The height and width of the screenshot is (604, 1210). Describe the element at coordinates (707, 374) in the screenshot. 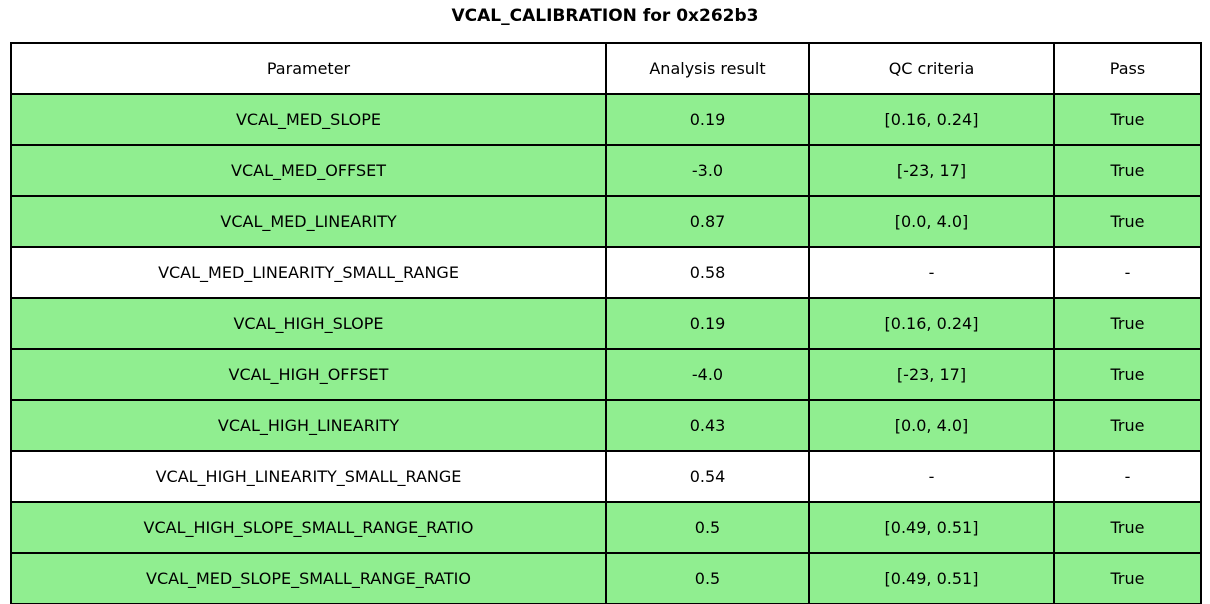

I see `cell-result: -4.0` at that location.